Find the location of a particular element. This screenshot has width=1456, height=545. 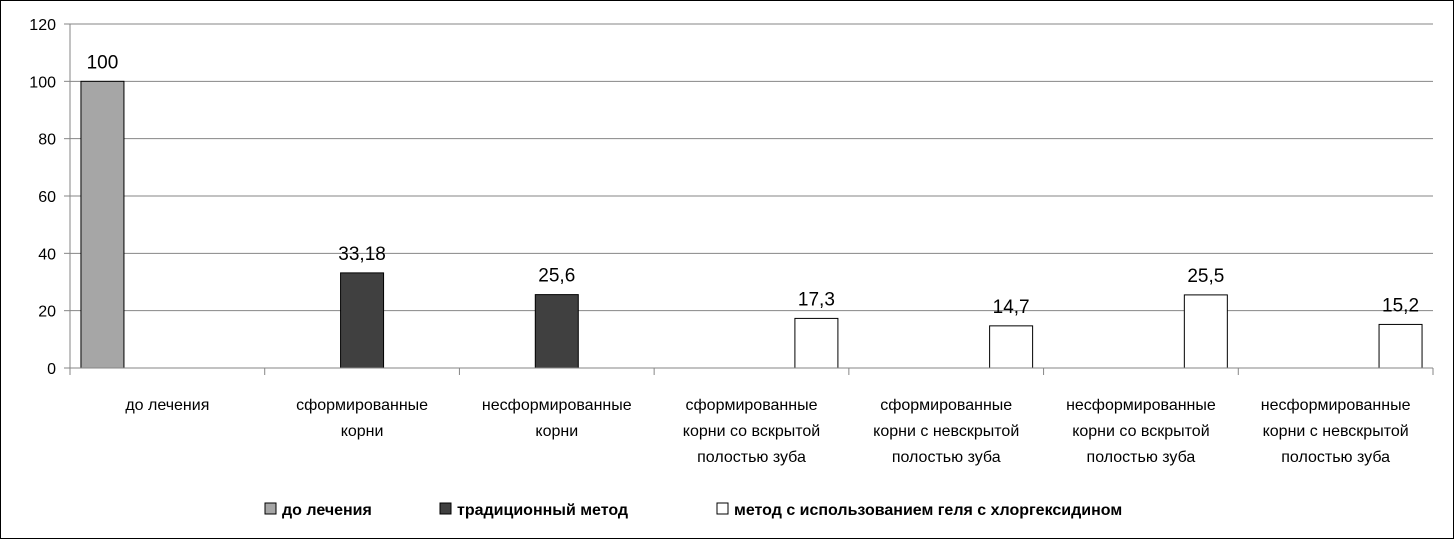

y-tick-label: 80 is located at coordinates (47, 140).